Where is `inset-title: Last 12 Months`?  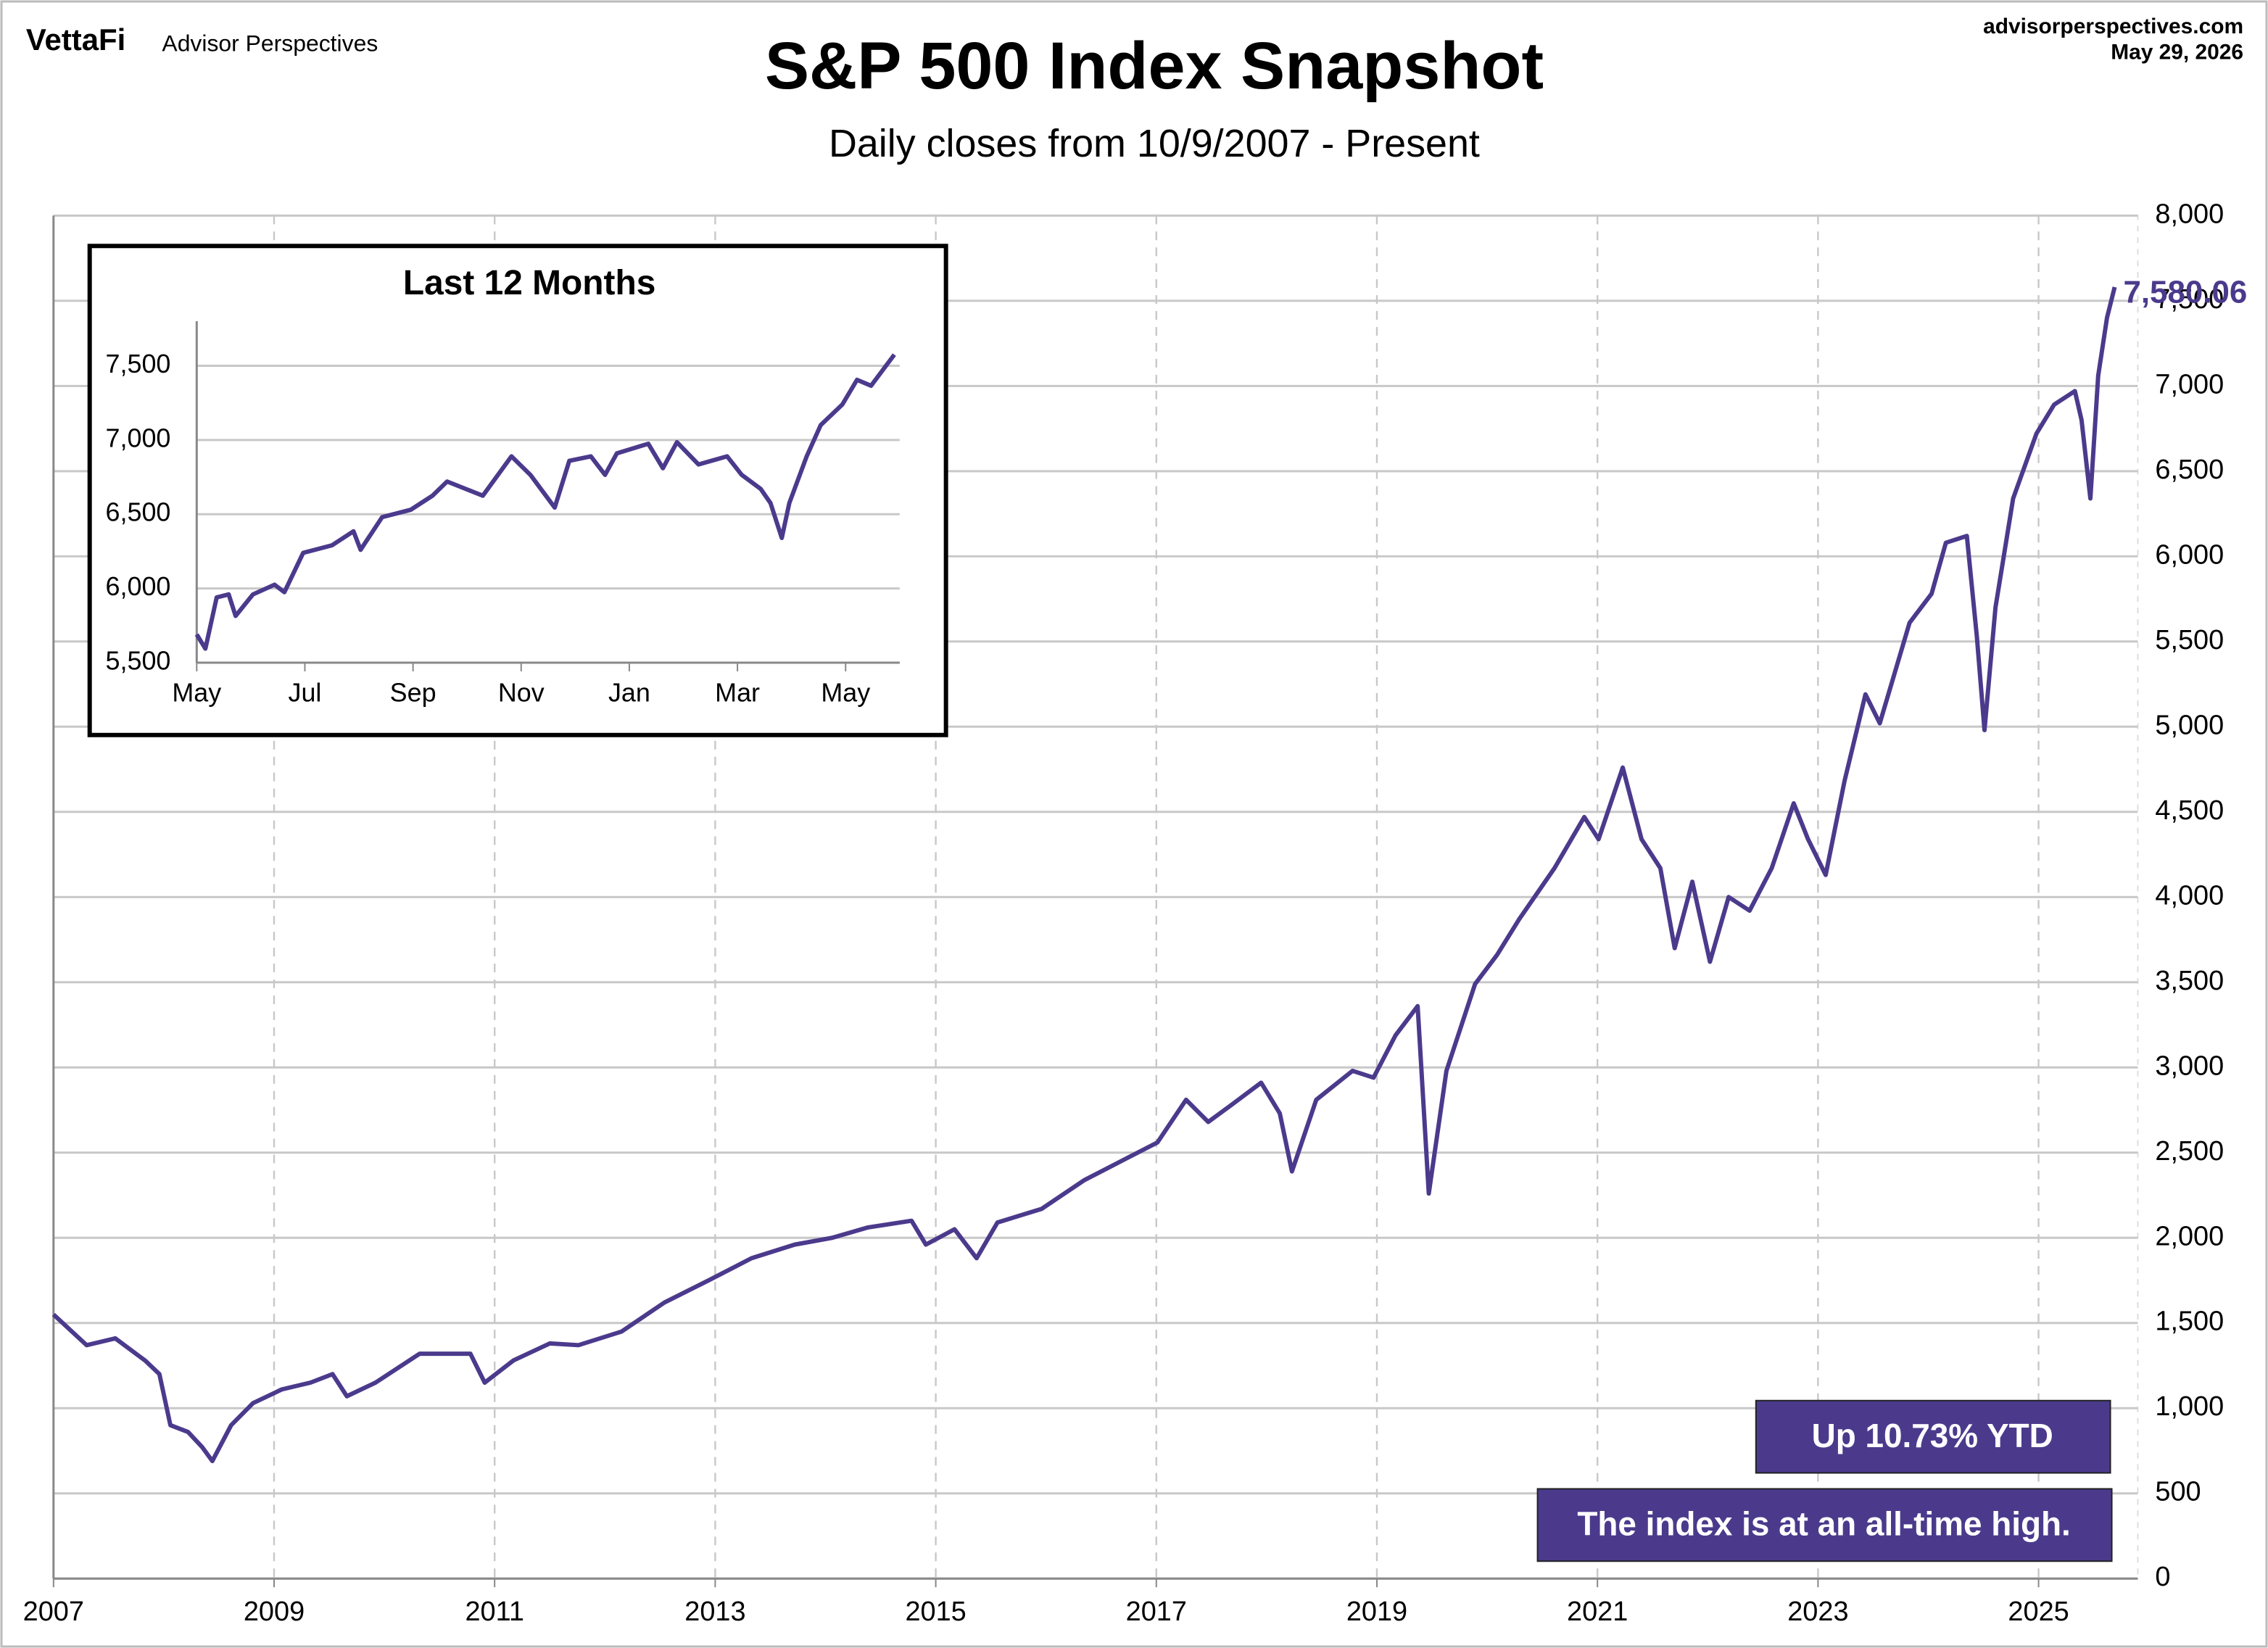
inset-title: Last 12 Months is located at coordinates (529, 283).